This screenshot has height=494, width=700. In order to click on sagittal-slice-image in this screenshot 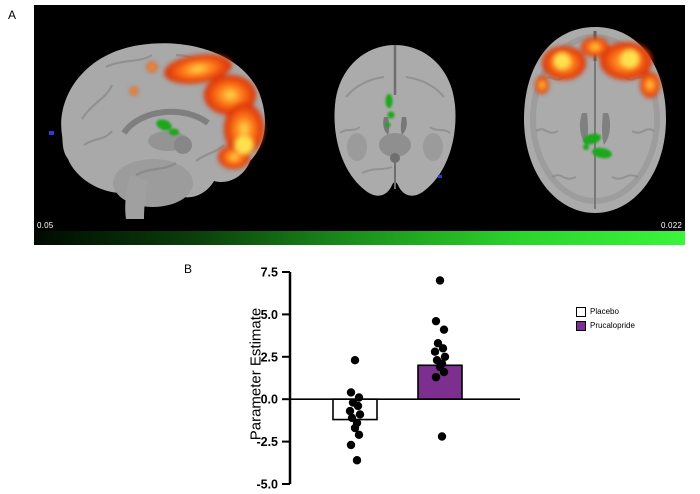, I will do `click(157, 131)`.